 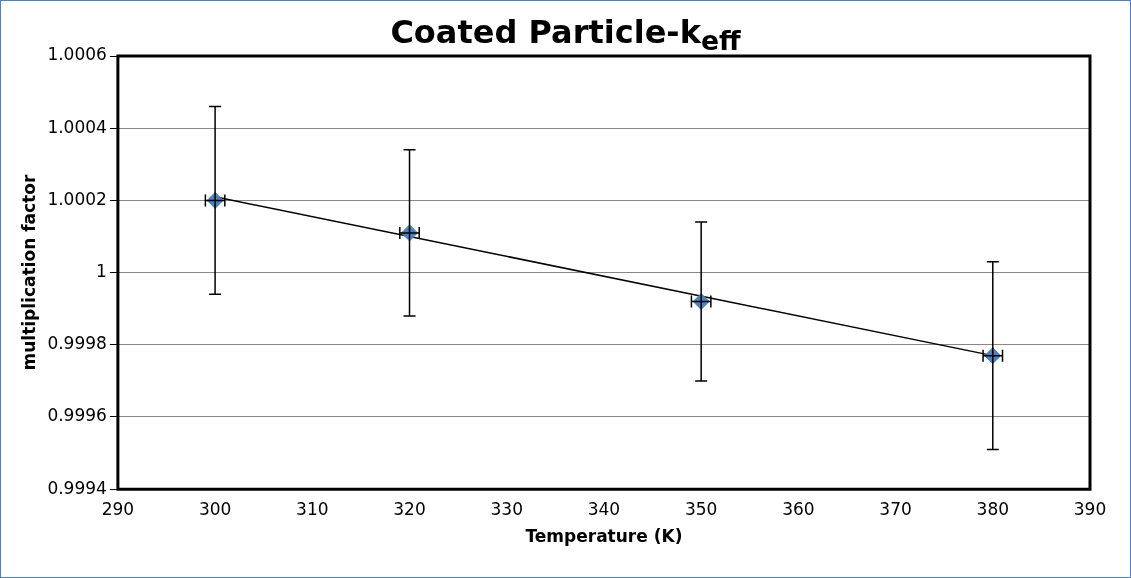 I want to click on y-tick-label: 1.0002, so click(x=77, y=198).